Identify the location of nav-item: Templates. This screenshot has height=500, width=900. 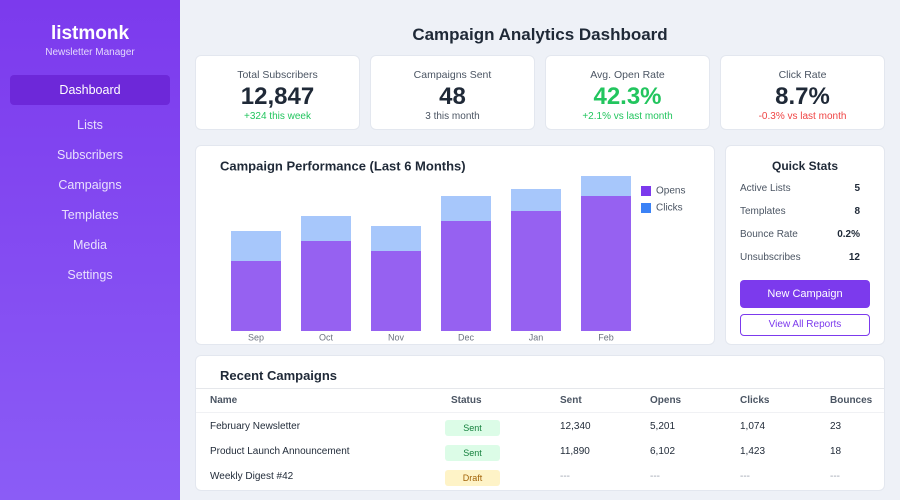
(90, 215).